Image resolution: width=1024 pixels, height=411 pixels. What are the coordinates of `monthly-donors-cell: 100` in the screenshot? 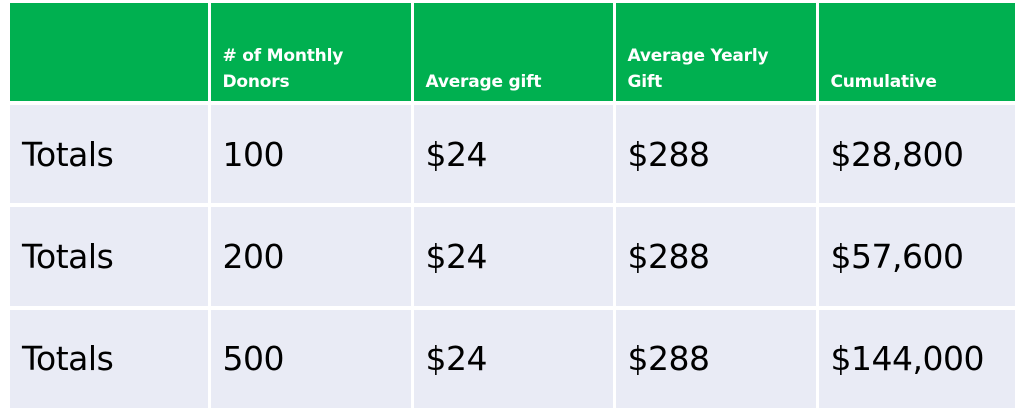 It's located at (311, 155).